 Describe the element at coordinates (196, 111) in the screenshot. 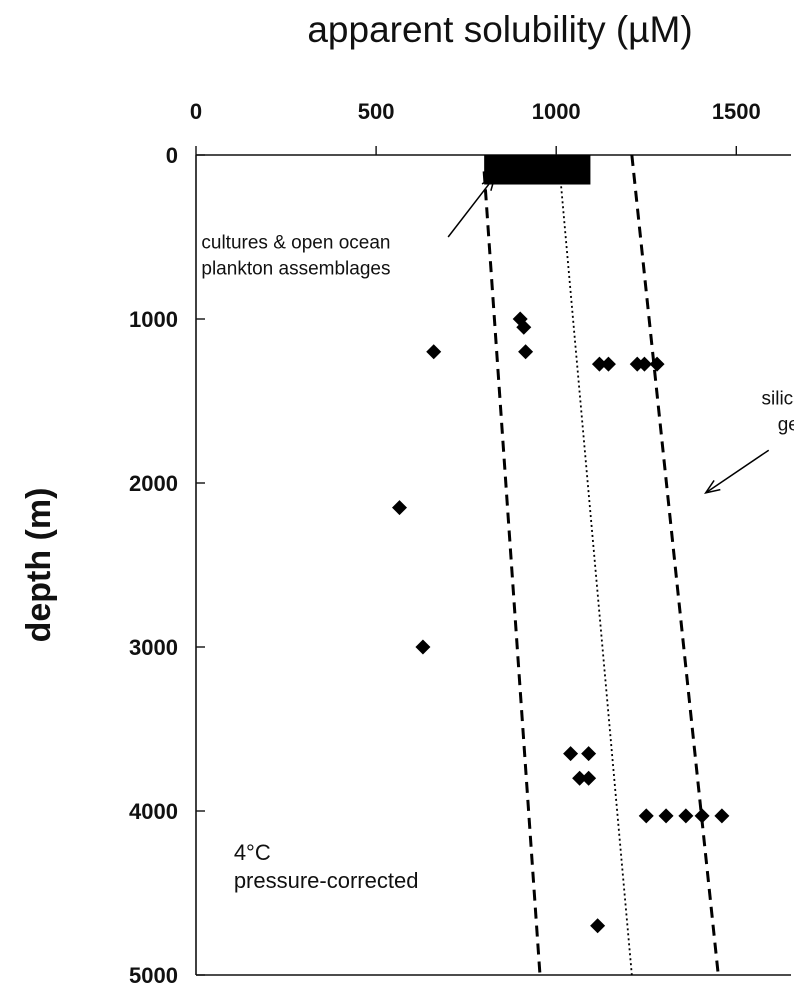

I see `x-tick-label: 0` at that location.